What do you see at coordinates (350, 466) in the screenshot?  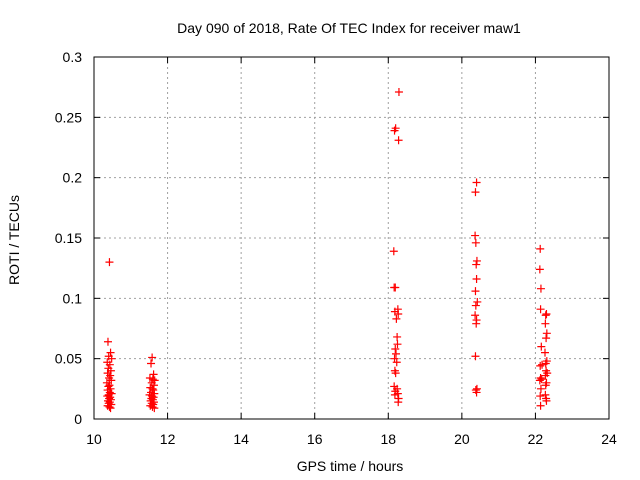 I see `x-axis-label: GPS time / hours` at bounding box center [350, 466].